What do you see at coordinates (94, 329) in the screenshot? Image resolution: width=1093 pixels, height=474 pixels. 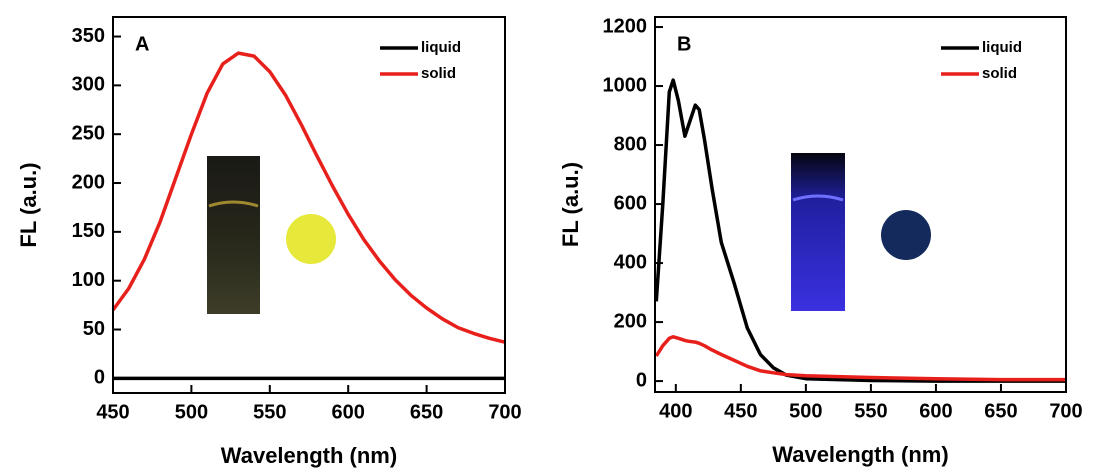 I see `y-tick-label: 50` at bounding box center [94, 329].